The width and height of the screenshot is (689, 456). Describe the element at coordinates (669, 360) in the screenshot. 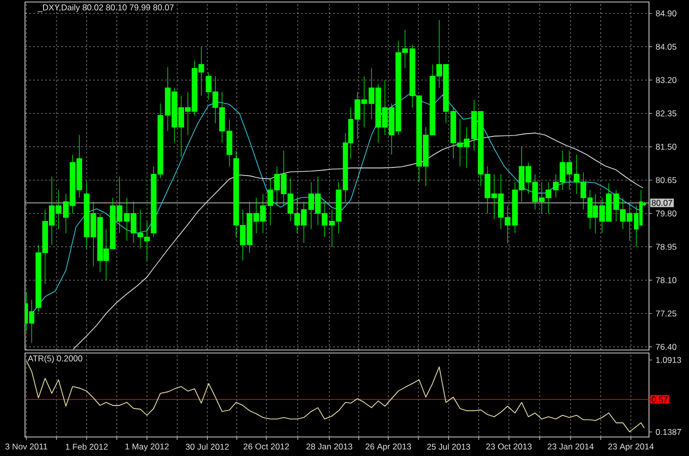

I see `y-tick-label: 1.0913` at that location.